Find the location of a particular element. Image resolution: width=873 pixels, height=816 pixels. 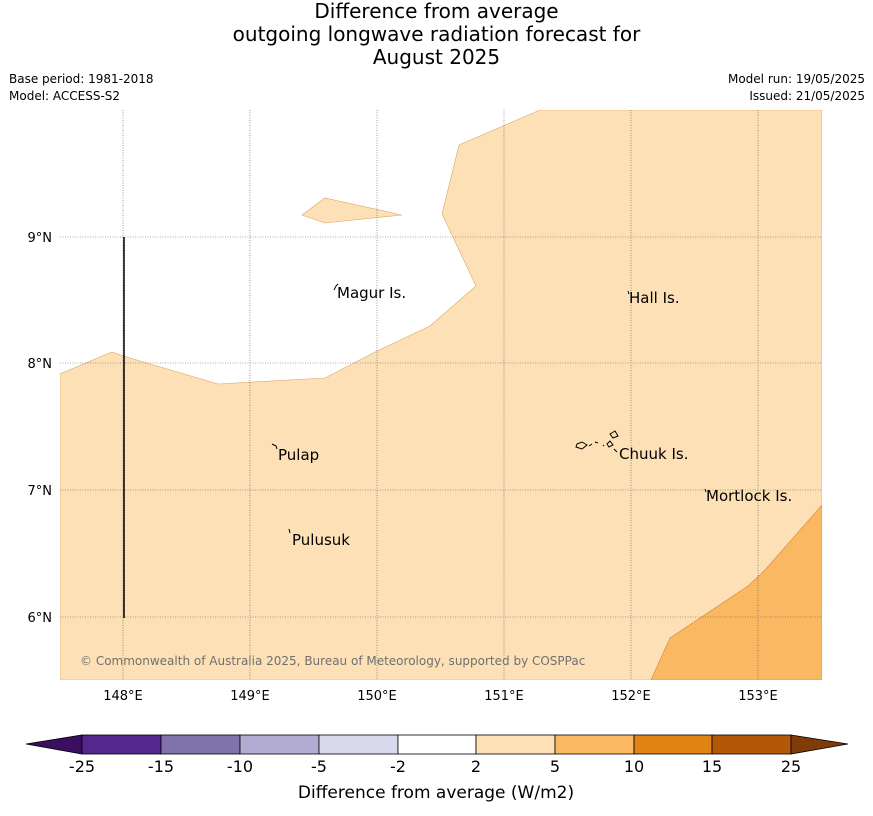

cb-tick-6: 5 is located at coordinates (555, 766).